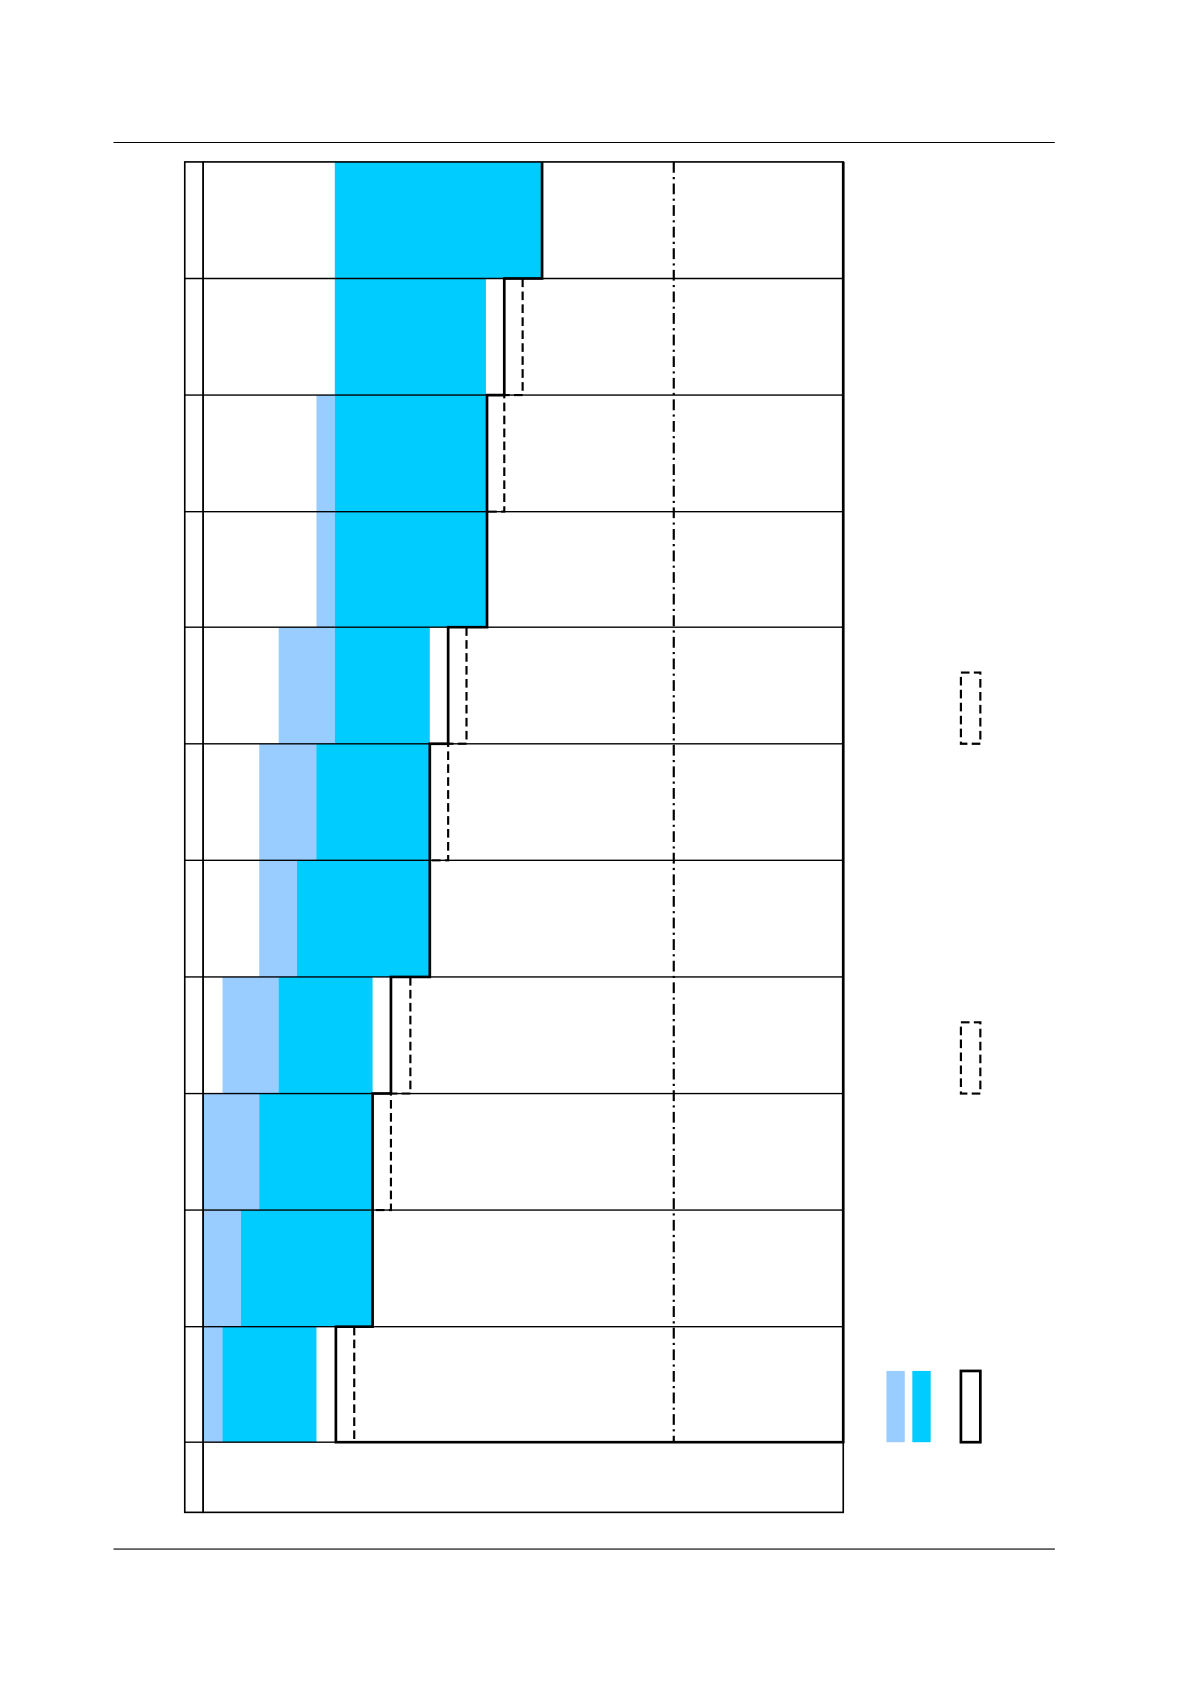 This screenshot has width=1191, height=1684. I want to click on legend-solid-swatch, so click(970, 1406).